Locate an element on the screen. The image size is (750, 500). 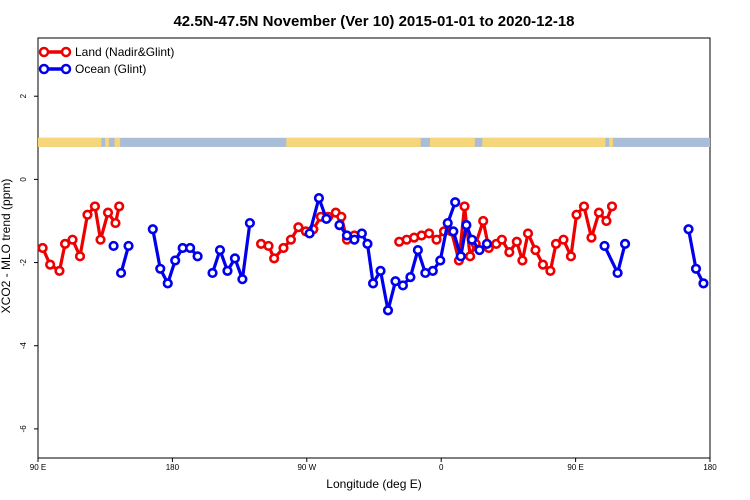
legend-land-marker-left is located at coordinates (44, 52).